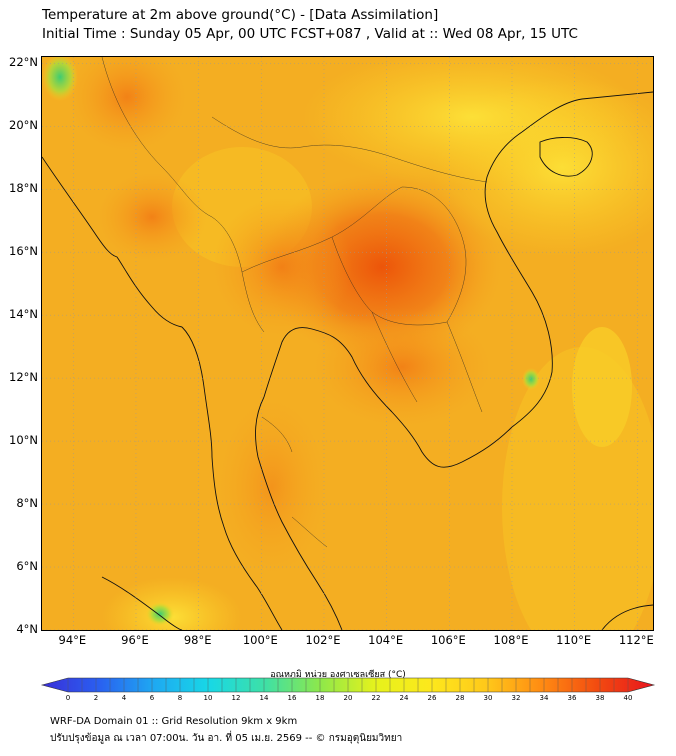 This screenshot has height=756, width=676. What do you see at coordinates (23, 251) in the screenshot?
I see `latitude-tick-label: 16°N` at bounding box center [23, 251].